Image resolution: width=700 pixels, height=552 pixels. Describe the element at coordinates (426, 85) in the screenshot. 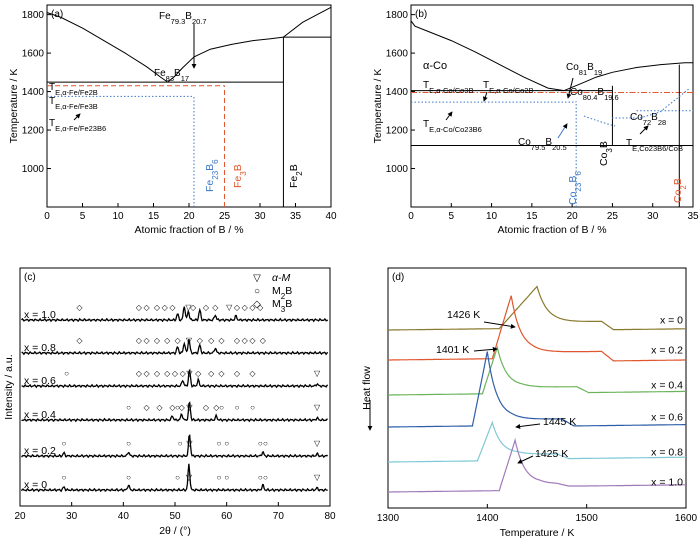

I see `isotherm-label-co3b-part: T` at that location.